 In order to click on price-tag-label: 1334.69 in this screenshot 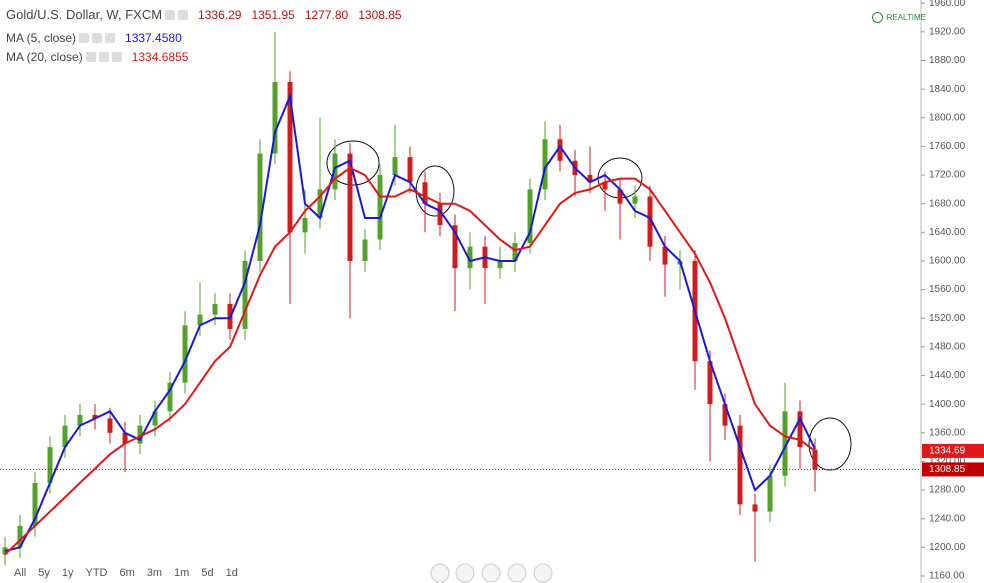, I will do `click(947, 451)`.